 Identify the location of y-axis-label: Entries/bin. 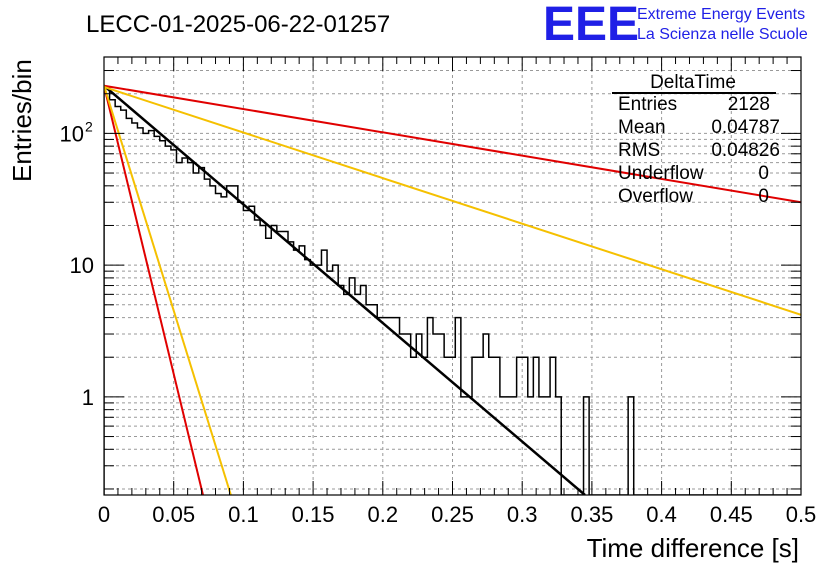
(22, 120).